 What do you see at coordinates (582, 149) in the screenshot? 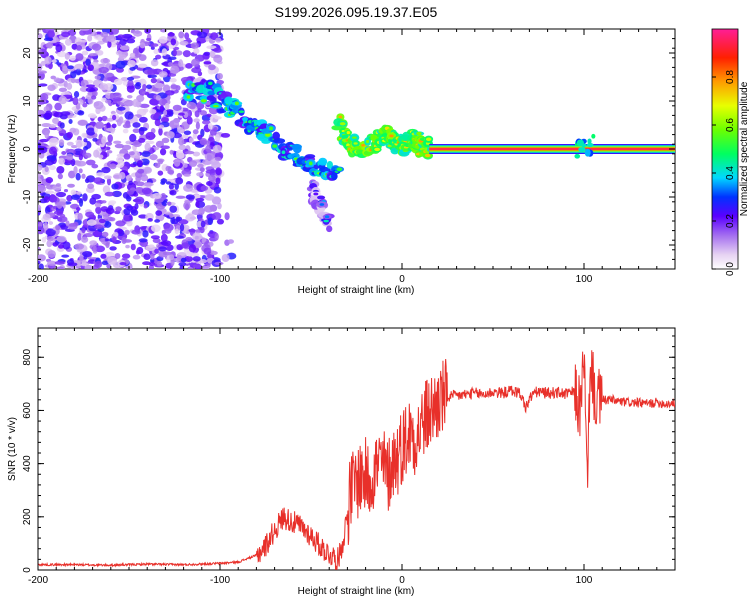
I see `interruption-blob` at bounding box center [582, 149].